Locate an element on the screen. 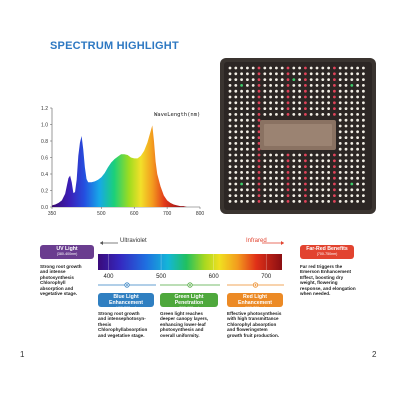 This screenshot has width=400, height=400. chart-plot: 0.0 0.2 0.4 0.6 0.8 1.0 1.2 350 500 600 700 800 is located at coordinates (122, 161).